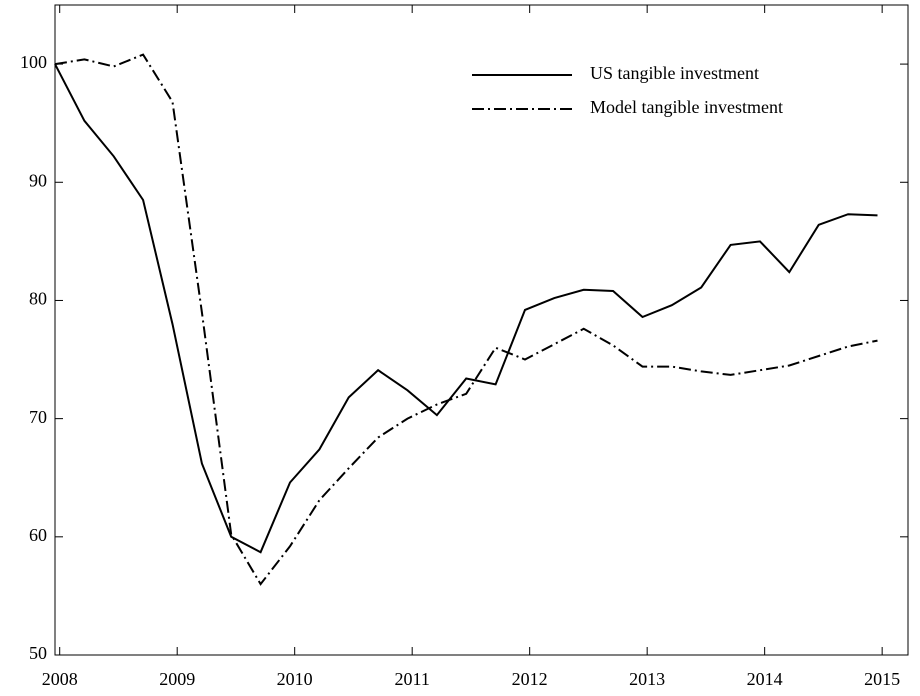 This screenshot has height=696, width=920. Describe the element at coordinates (882, 679) in the screenshot. I see `x-tick-label: 2015` at that location.